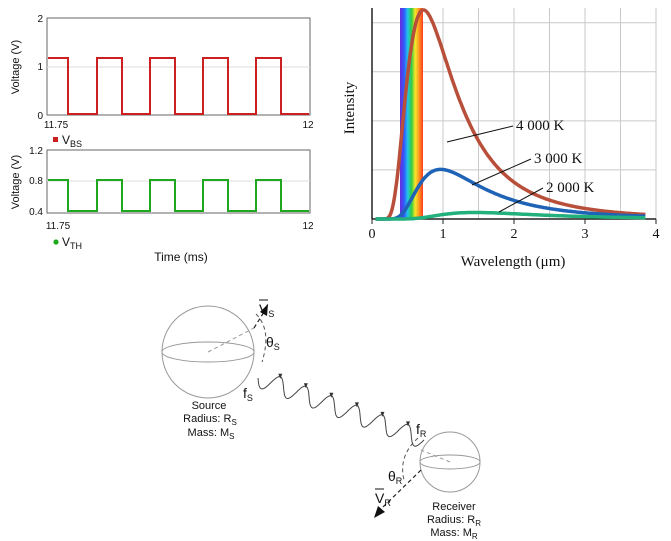 The width and height of the screenshot is (671, 541). Describe the element at coordinates (261, 338) in the screenshot. I see `theta-s-arc` at that location.